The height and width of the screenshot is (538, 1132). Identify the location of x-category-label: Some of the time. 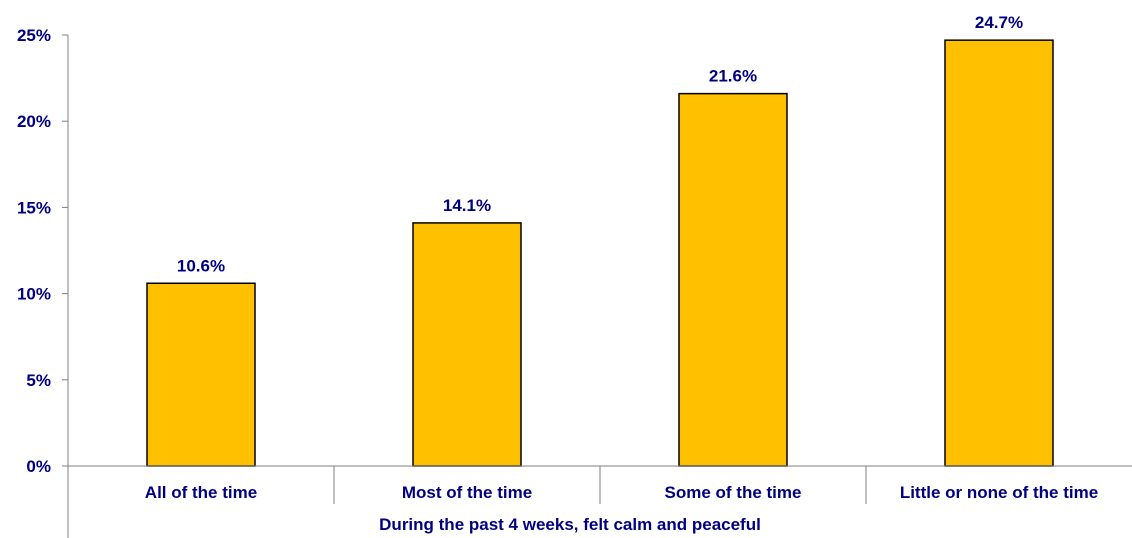
(733, 492).